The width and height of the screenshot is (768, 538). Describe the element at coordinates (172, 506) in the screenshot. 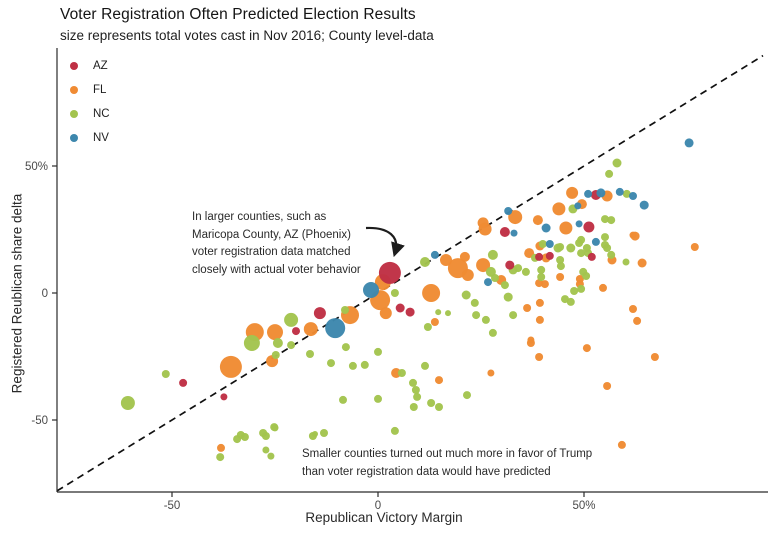

I see `x-tick-label: -50` at that location.